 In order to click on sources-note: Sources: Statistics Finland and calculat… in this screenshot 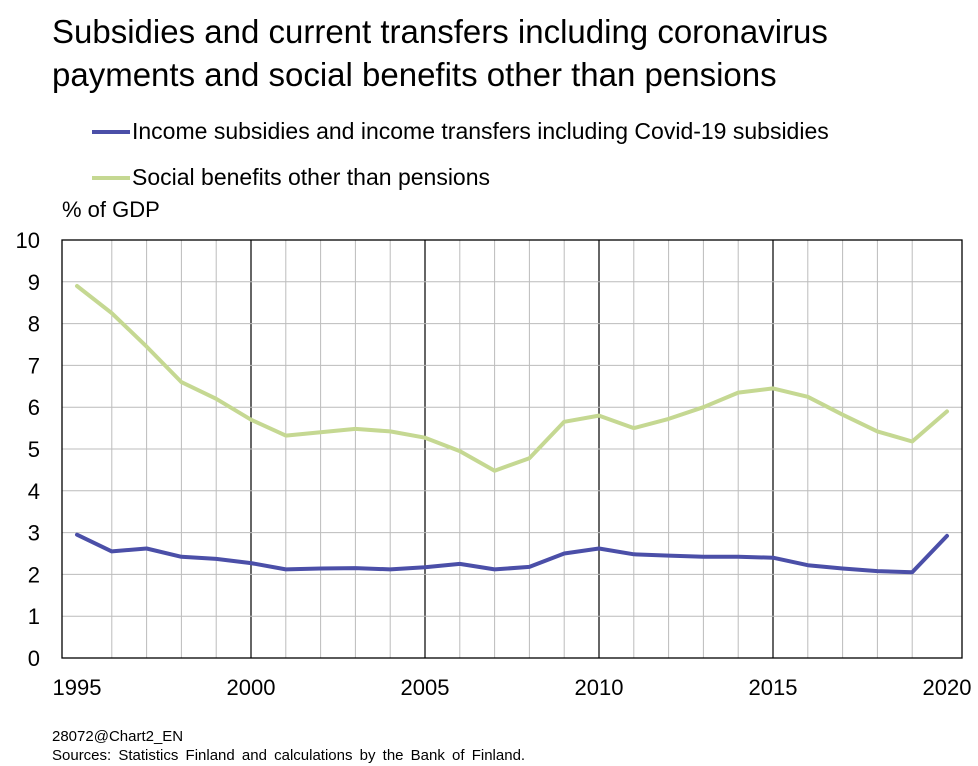, I will do `click(289, 755)`.